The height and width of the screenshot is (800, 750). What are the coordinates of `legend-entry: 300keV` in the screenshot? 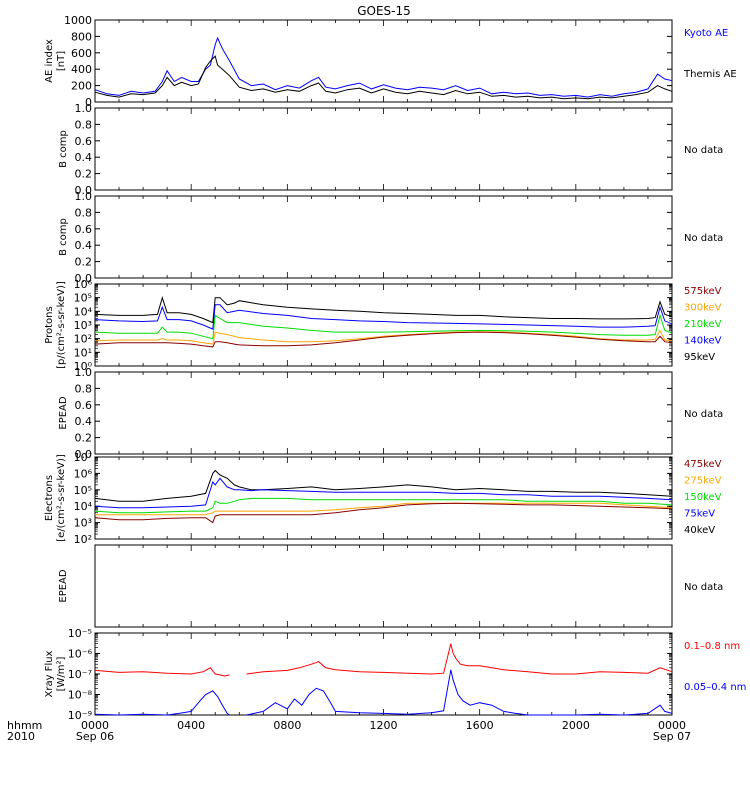 It's located at (703, 308).